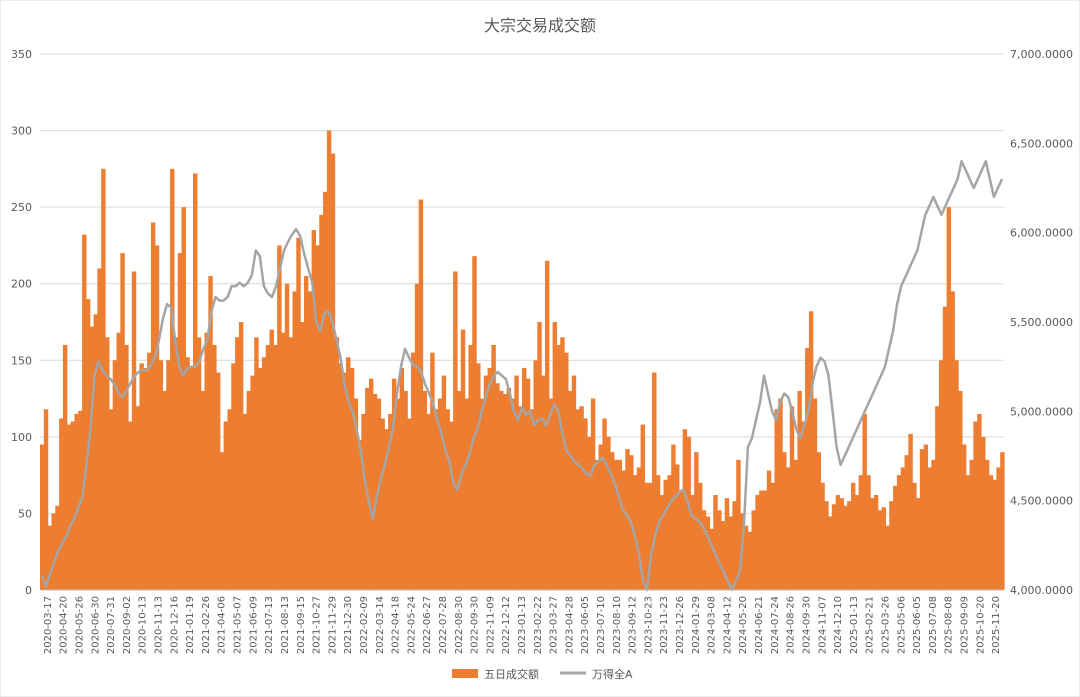 The image size is (1080, 697). What do you see at coordinates (1041, 54) in the screenshot?
I see `y-right-tick-label: 7,000.0000` at bounding box center [1041, 54].